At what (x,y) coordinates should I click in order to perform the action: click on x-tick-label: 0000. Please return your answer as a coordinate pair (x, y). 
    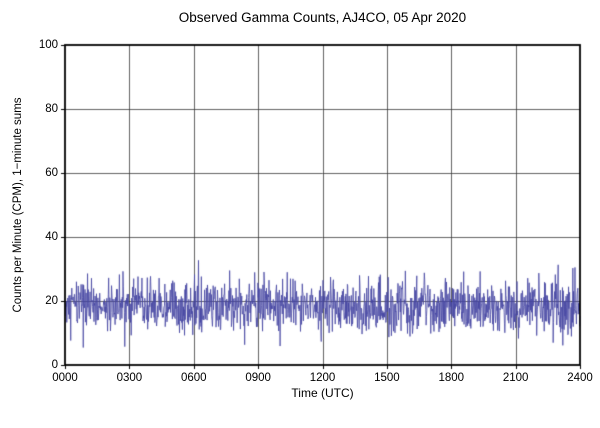
    Looking at the image, I should click on (65, 378).